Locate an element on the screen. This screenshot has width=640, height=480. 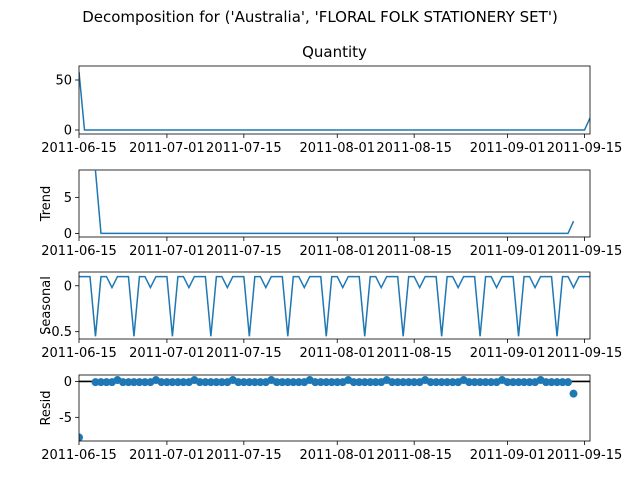
observed-xtick-label: 2011-09-15 is located at coordinates (585, 148).